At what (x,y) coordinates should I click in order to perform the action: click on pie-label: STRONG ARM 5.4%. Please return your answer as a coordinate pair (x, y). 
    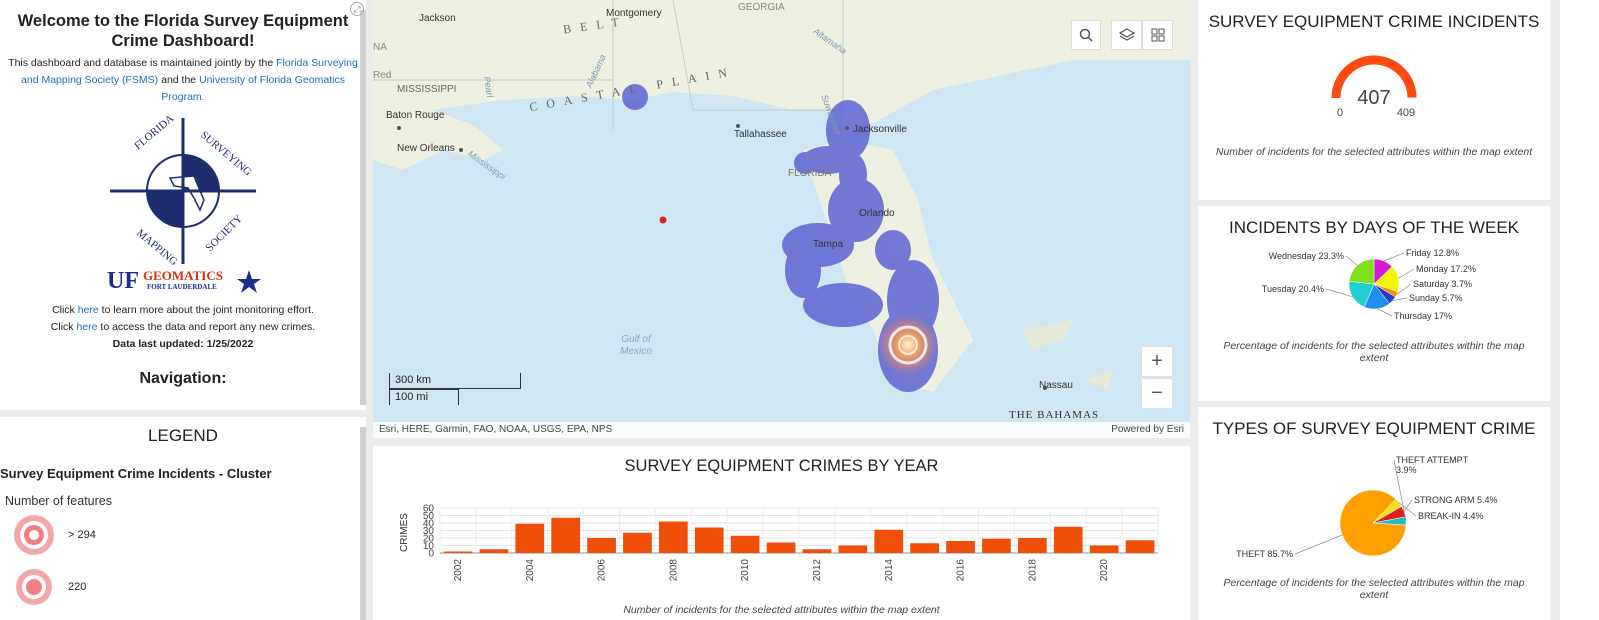
    Looking at the image, I should click on (1456, 500).